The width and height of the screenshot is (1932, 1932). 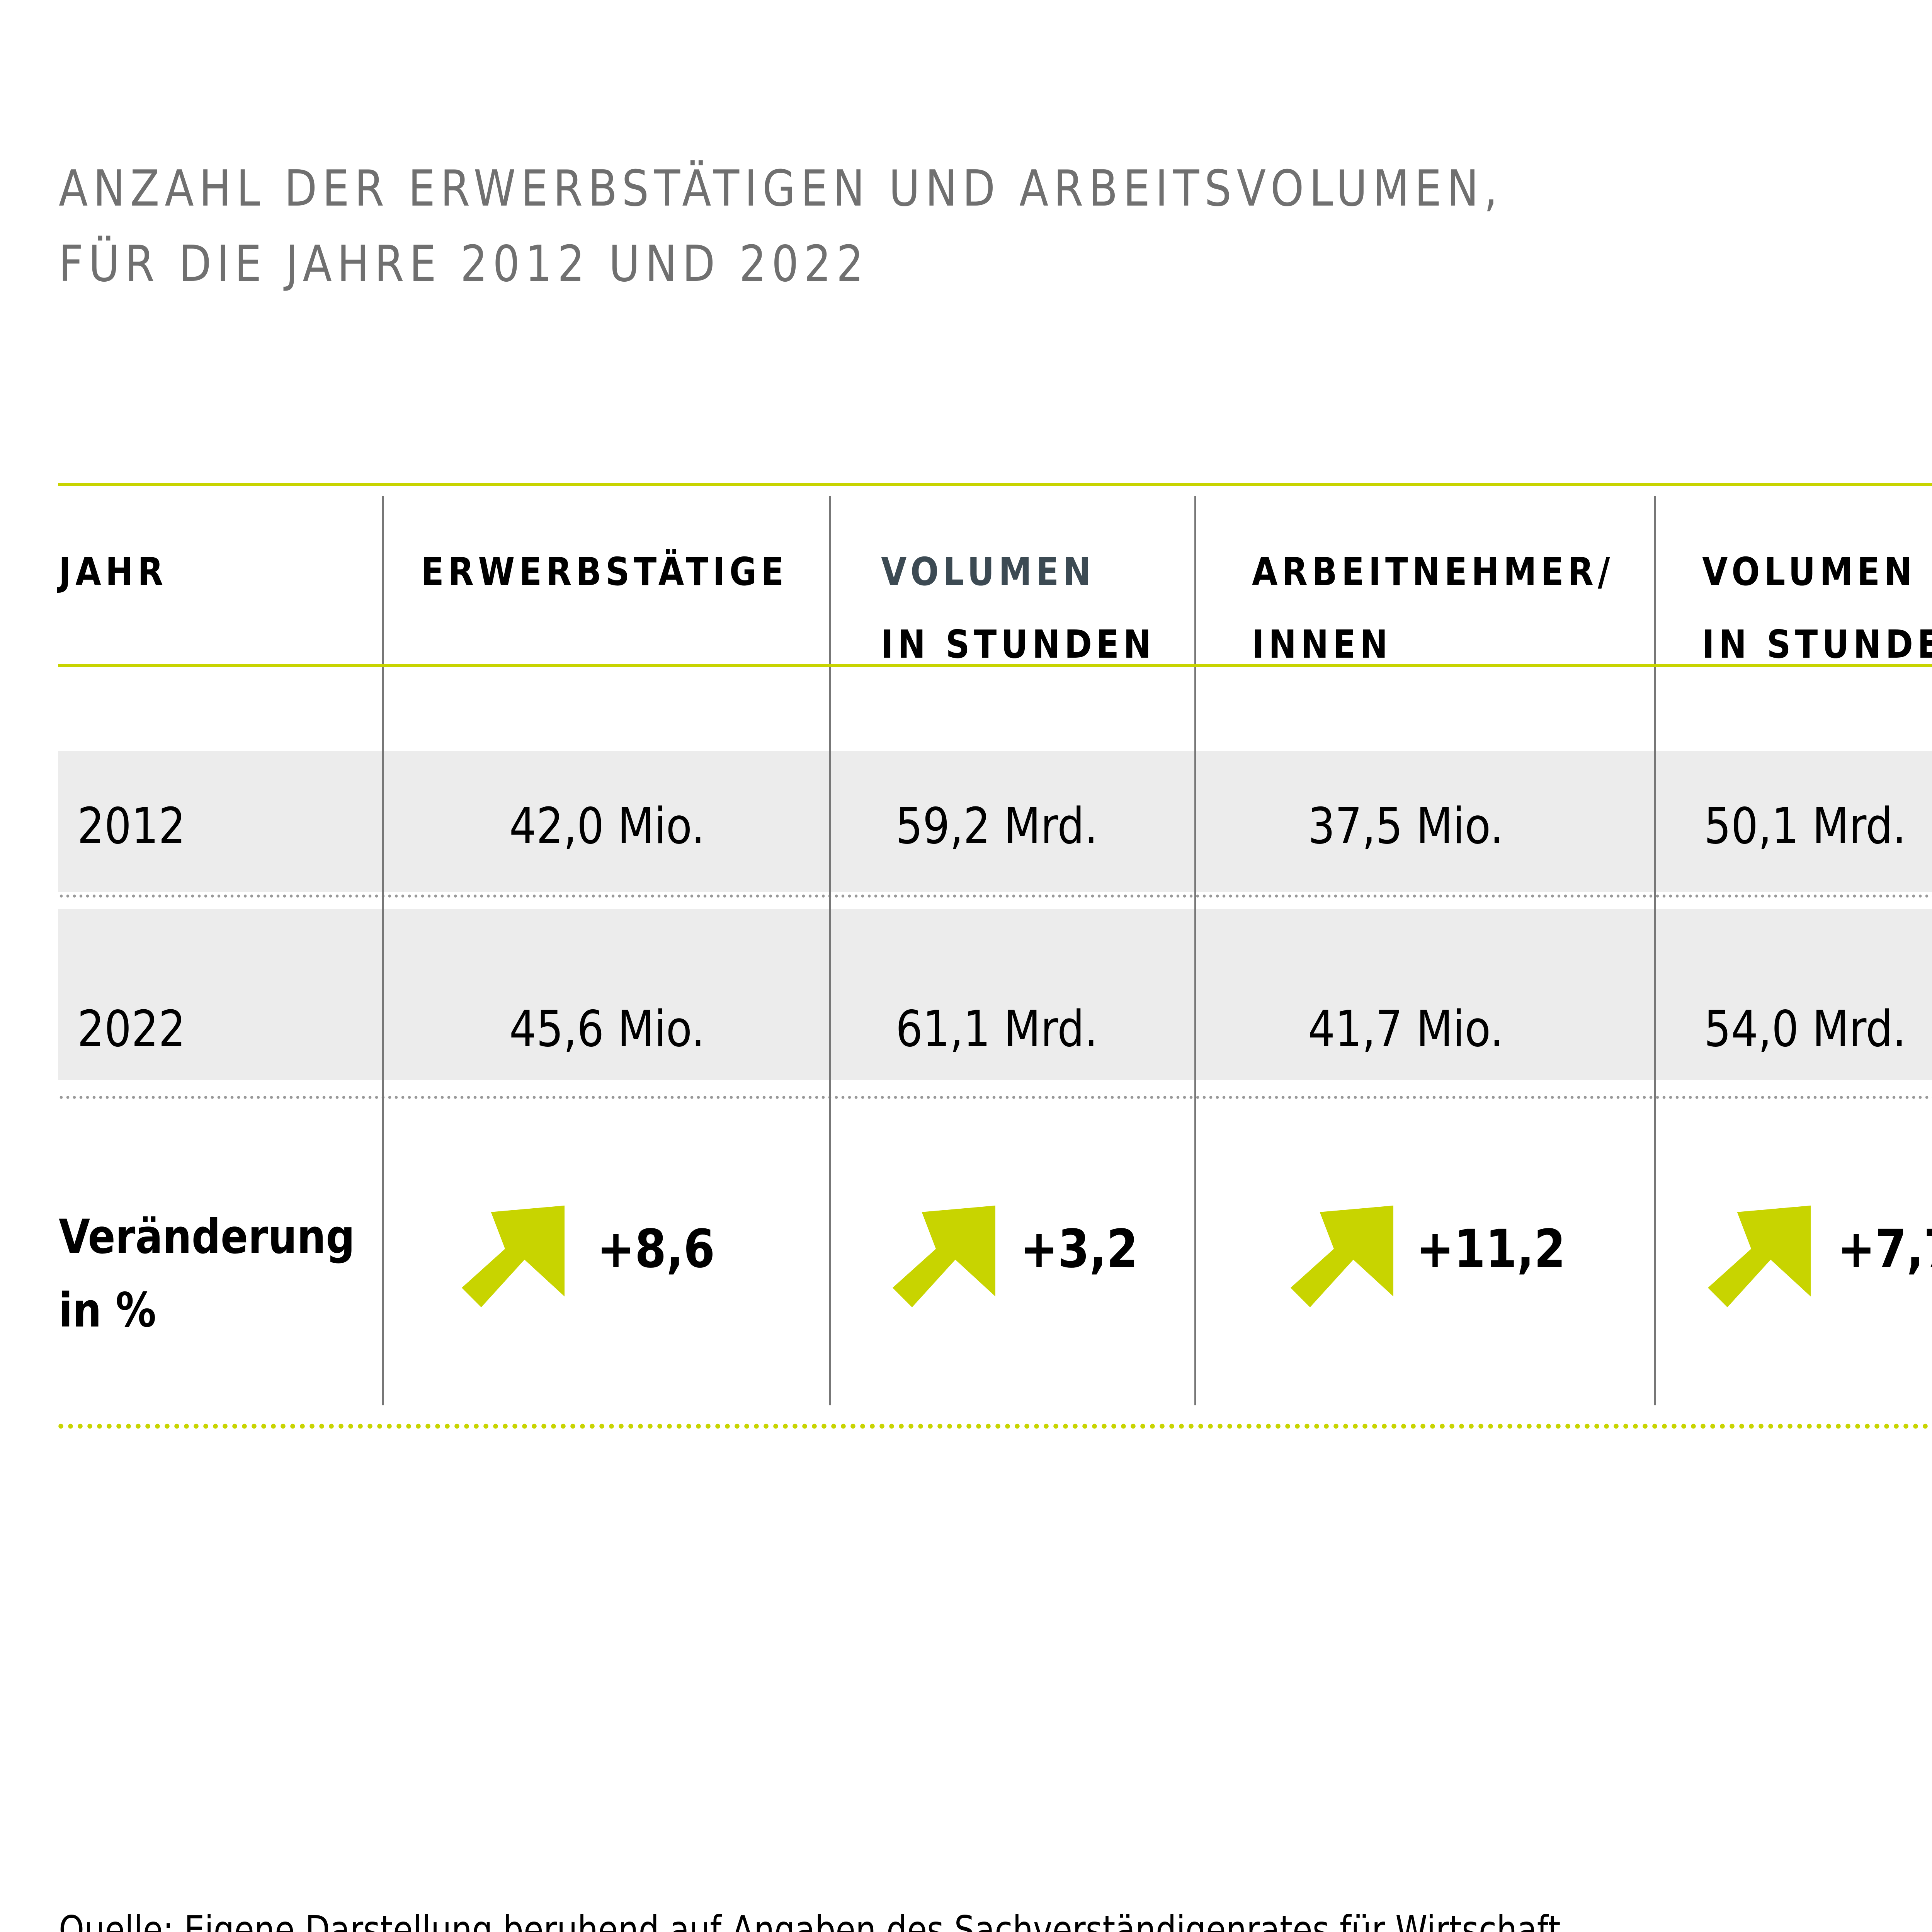 What do you see at coordinates (995, 485) in the screenshot?
I see `table-top-rule` at bounding box center [995, 485].